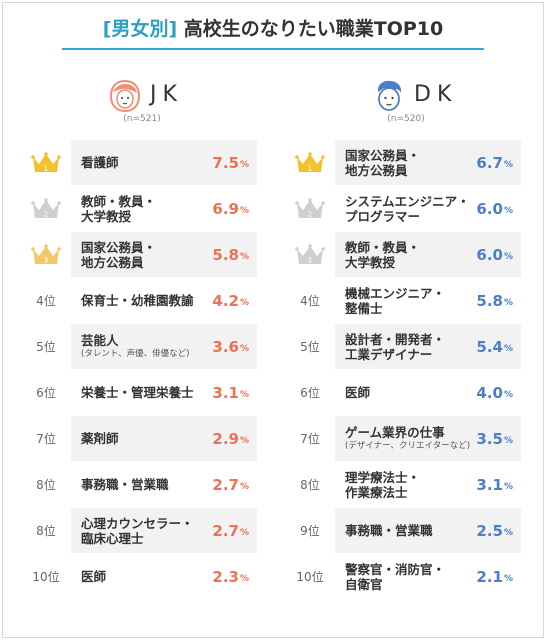 The height and width of the screenshot is (640, 546). I want to click on job-name-line: 地方公務員, so click(376, 170).